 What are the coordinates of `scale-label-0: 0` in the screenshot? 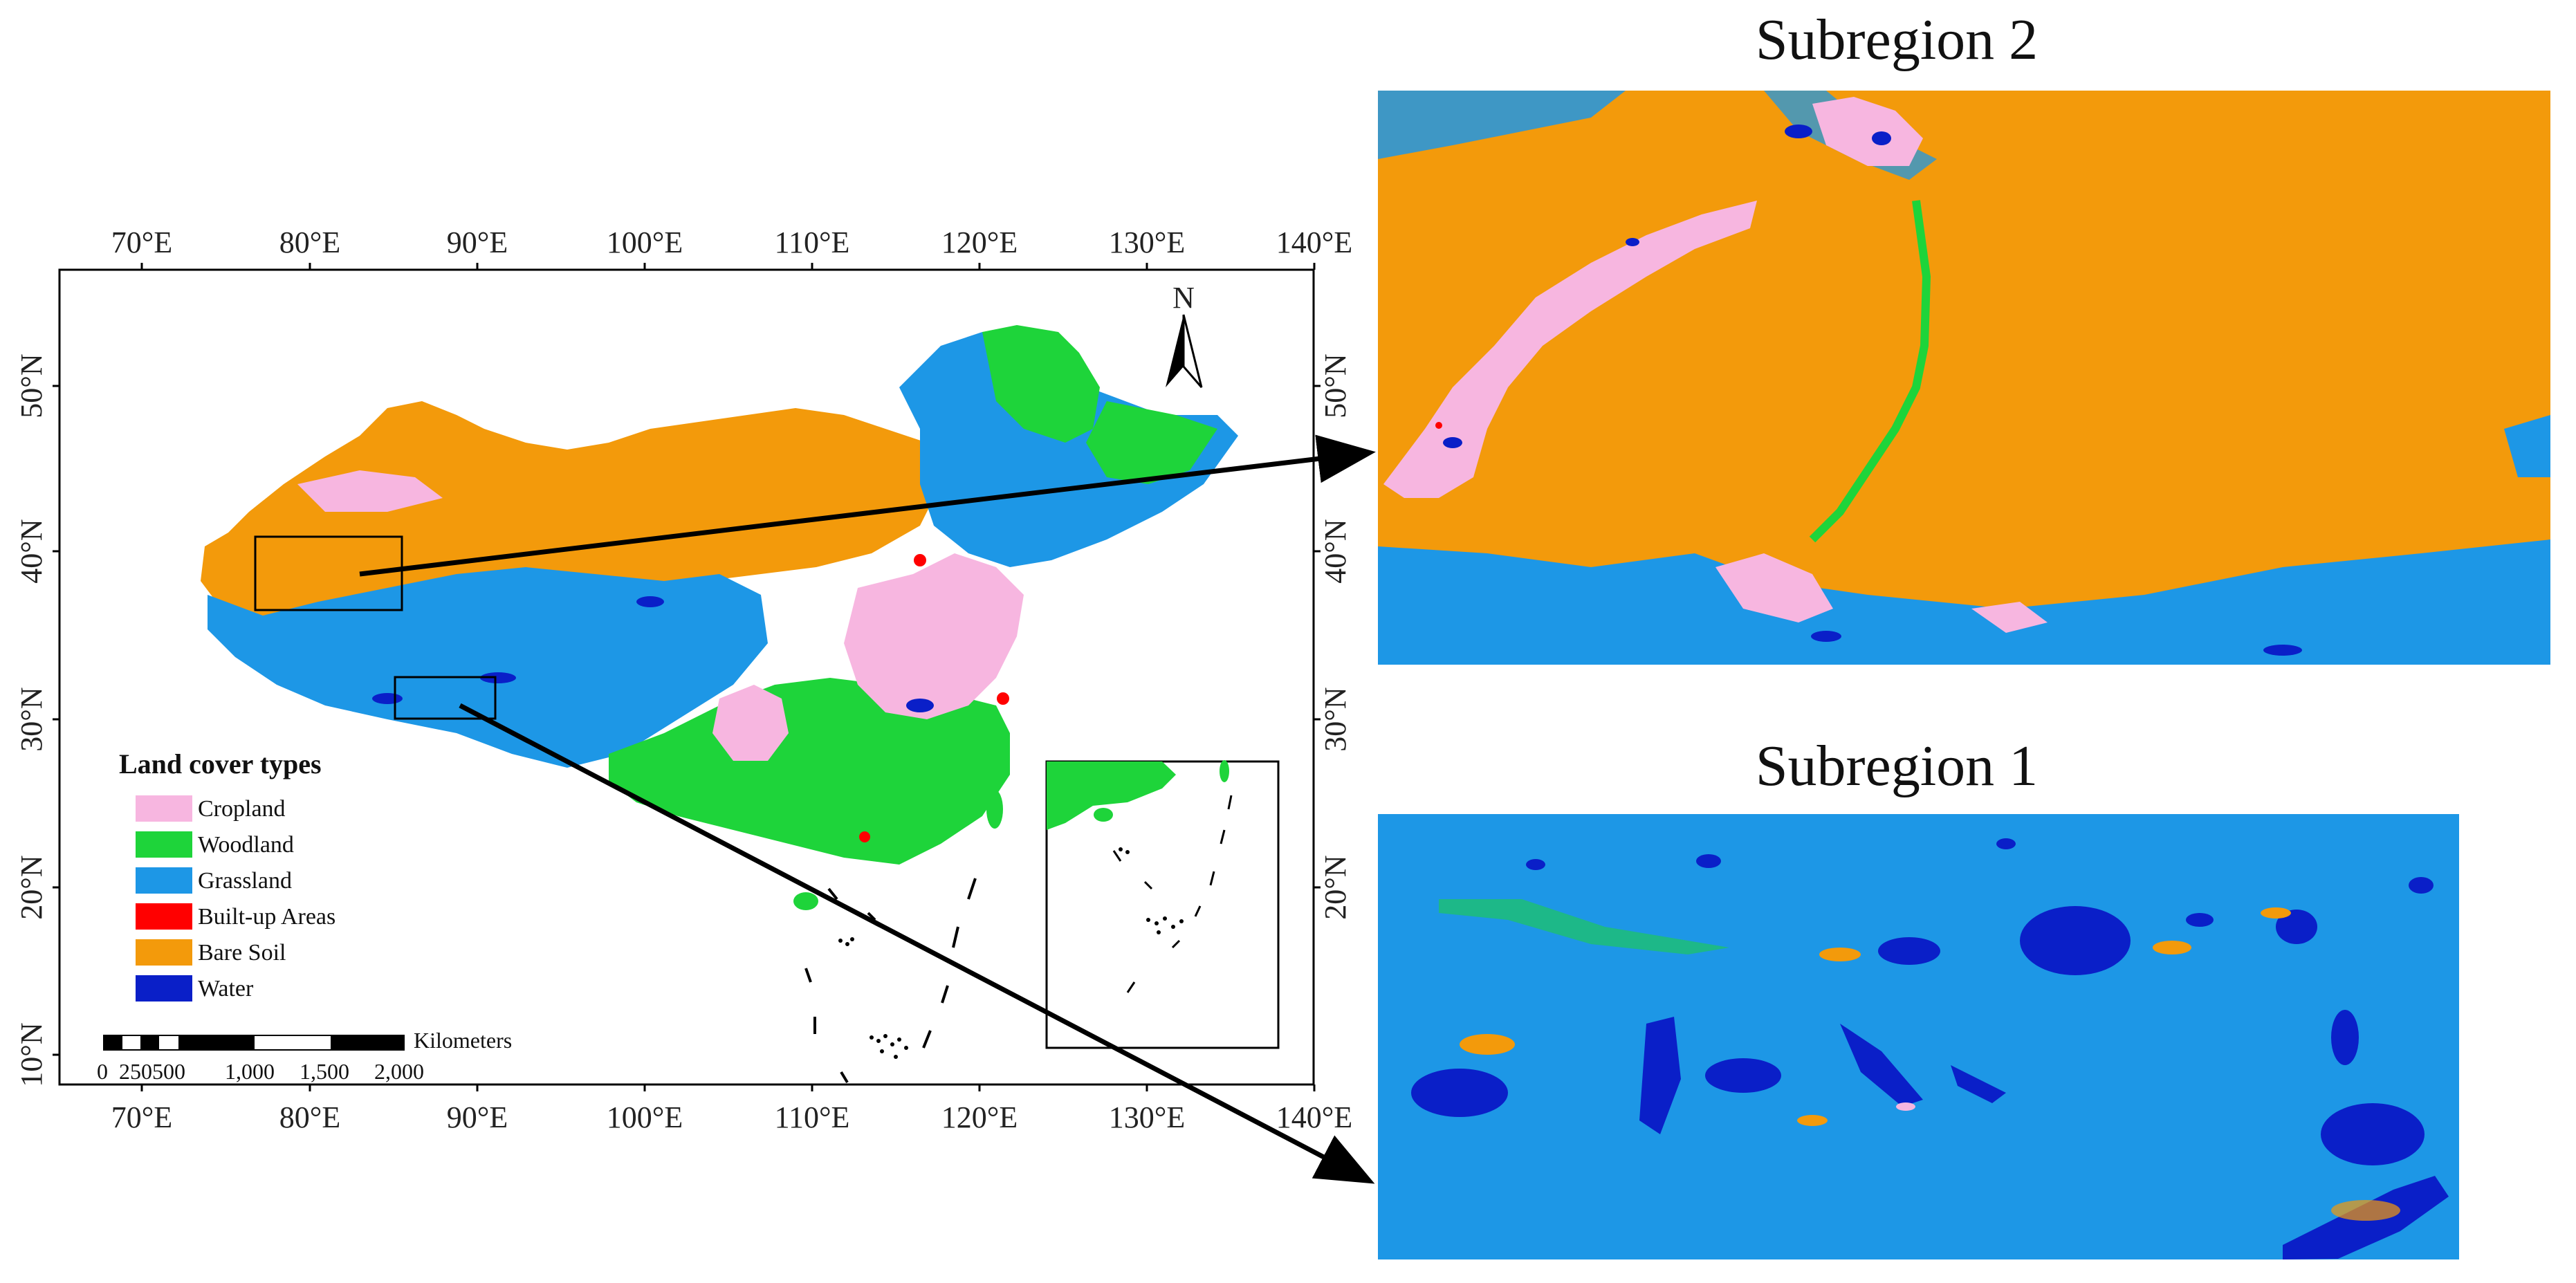 It's located at (102, 1071).